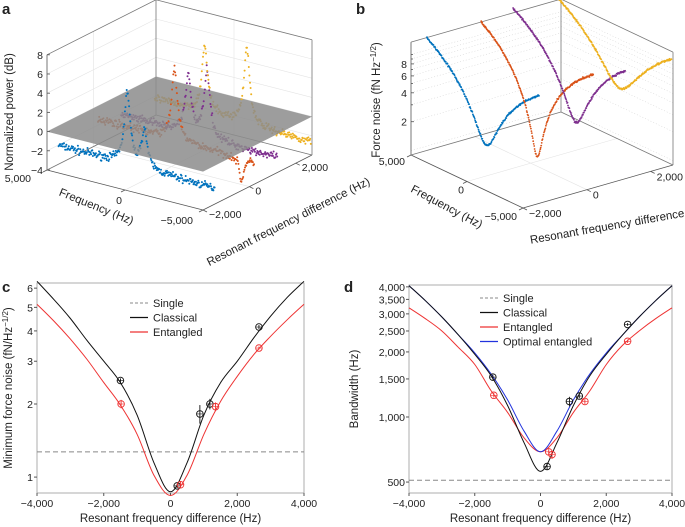 The height and width of the screenshot is (527, 685). I want to click on z-tick-label: 0, so click(40, 133).